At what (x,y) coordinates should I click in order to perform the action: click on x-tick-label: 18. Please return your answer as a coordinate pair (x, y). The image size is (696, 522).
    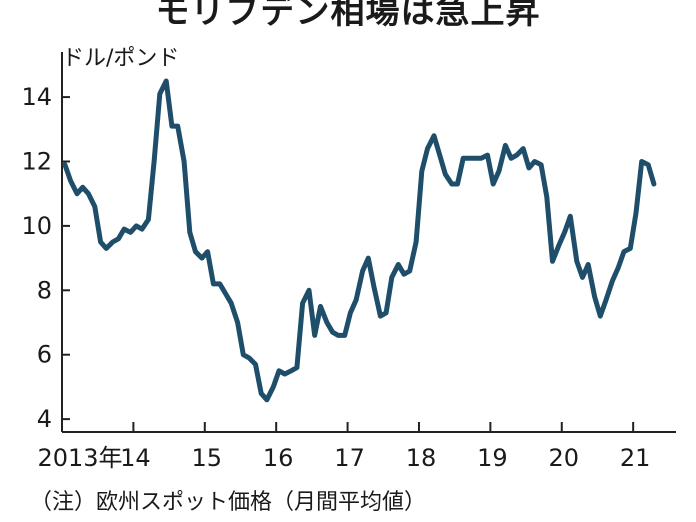
    Looking at the image, I should click on (421, 458).